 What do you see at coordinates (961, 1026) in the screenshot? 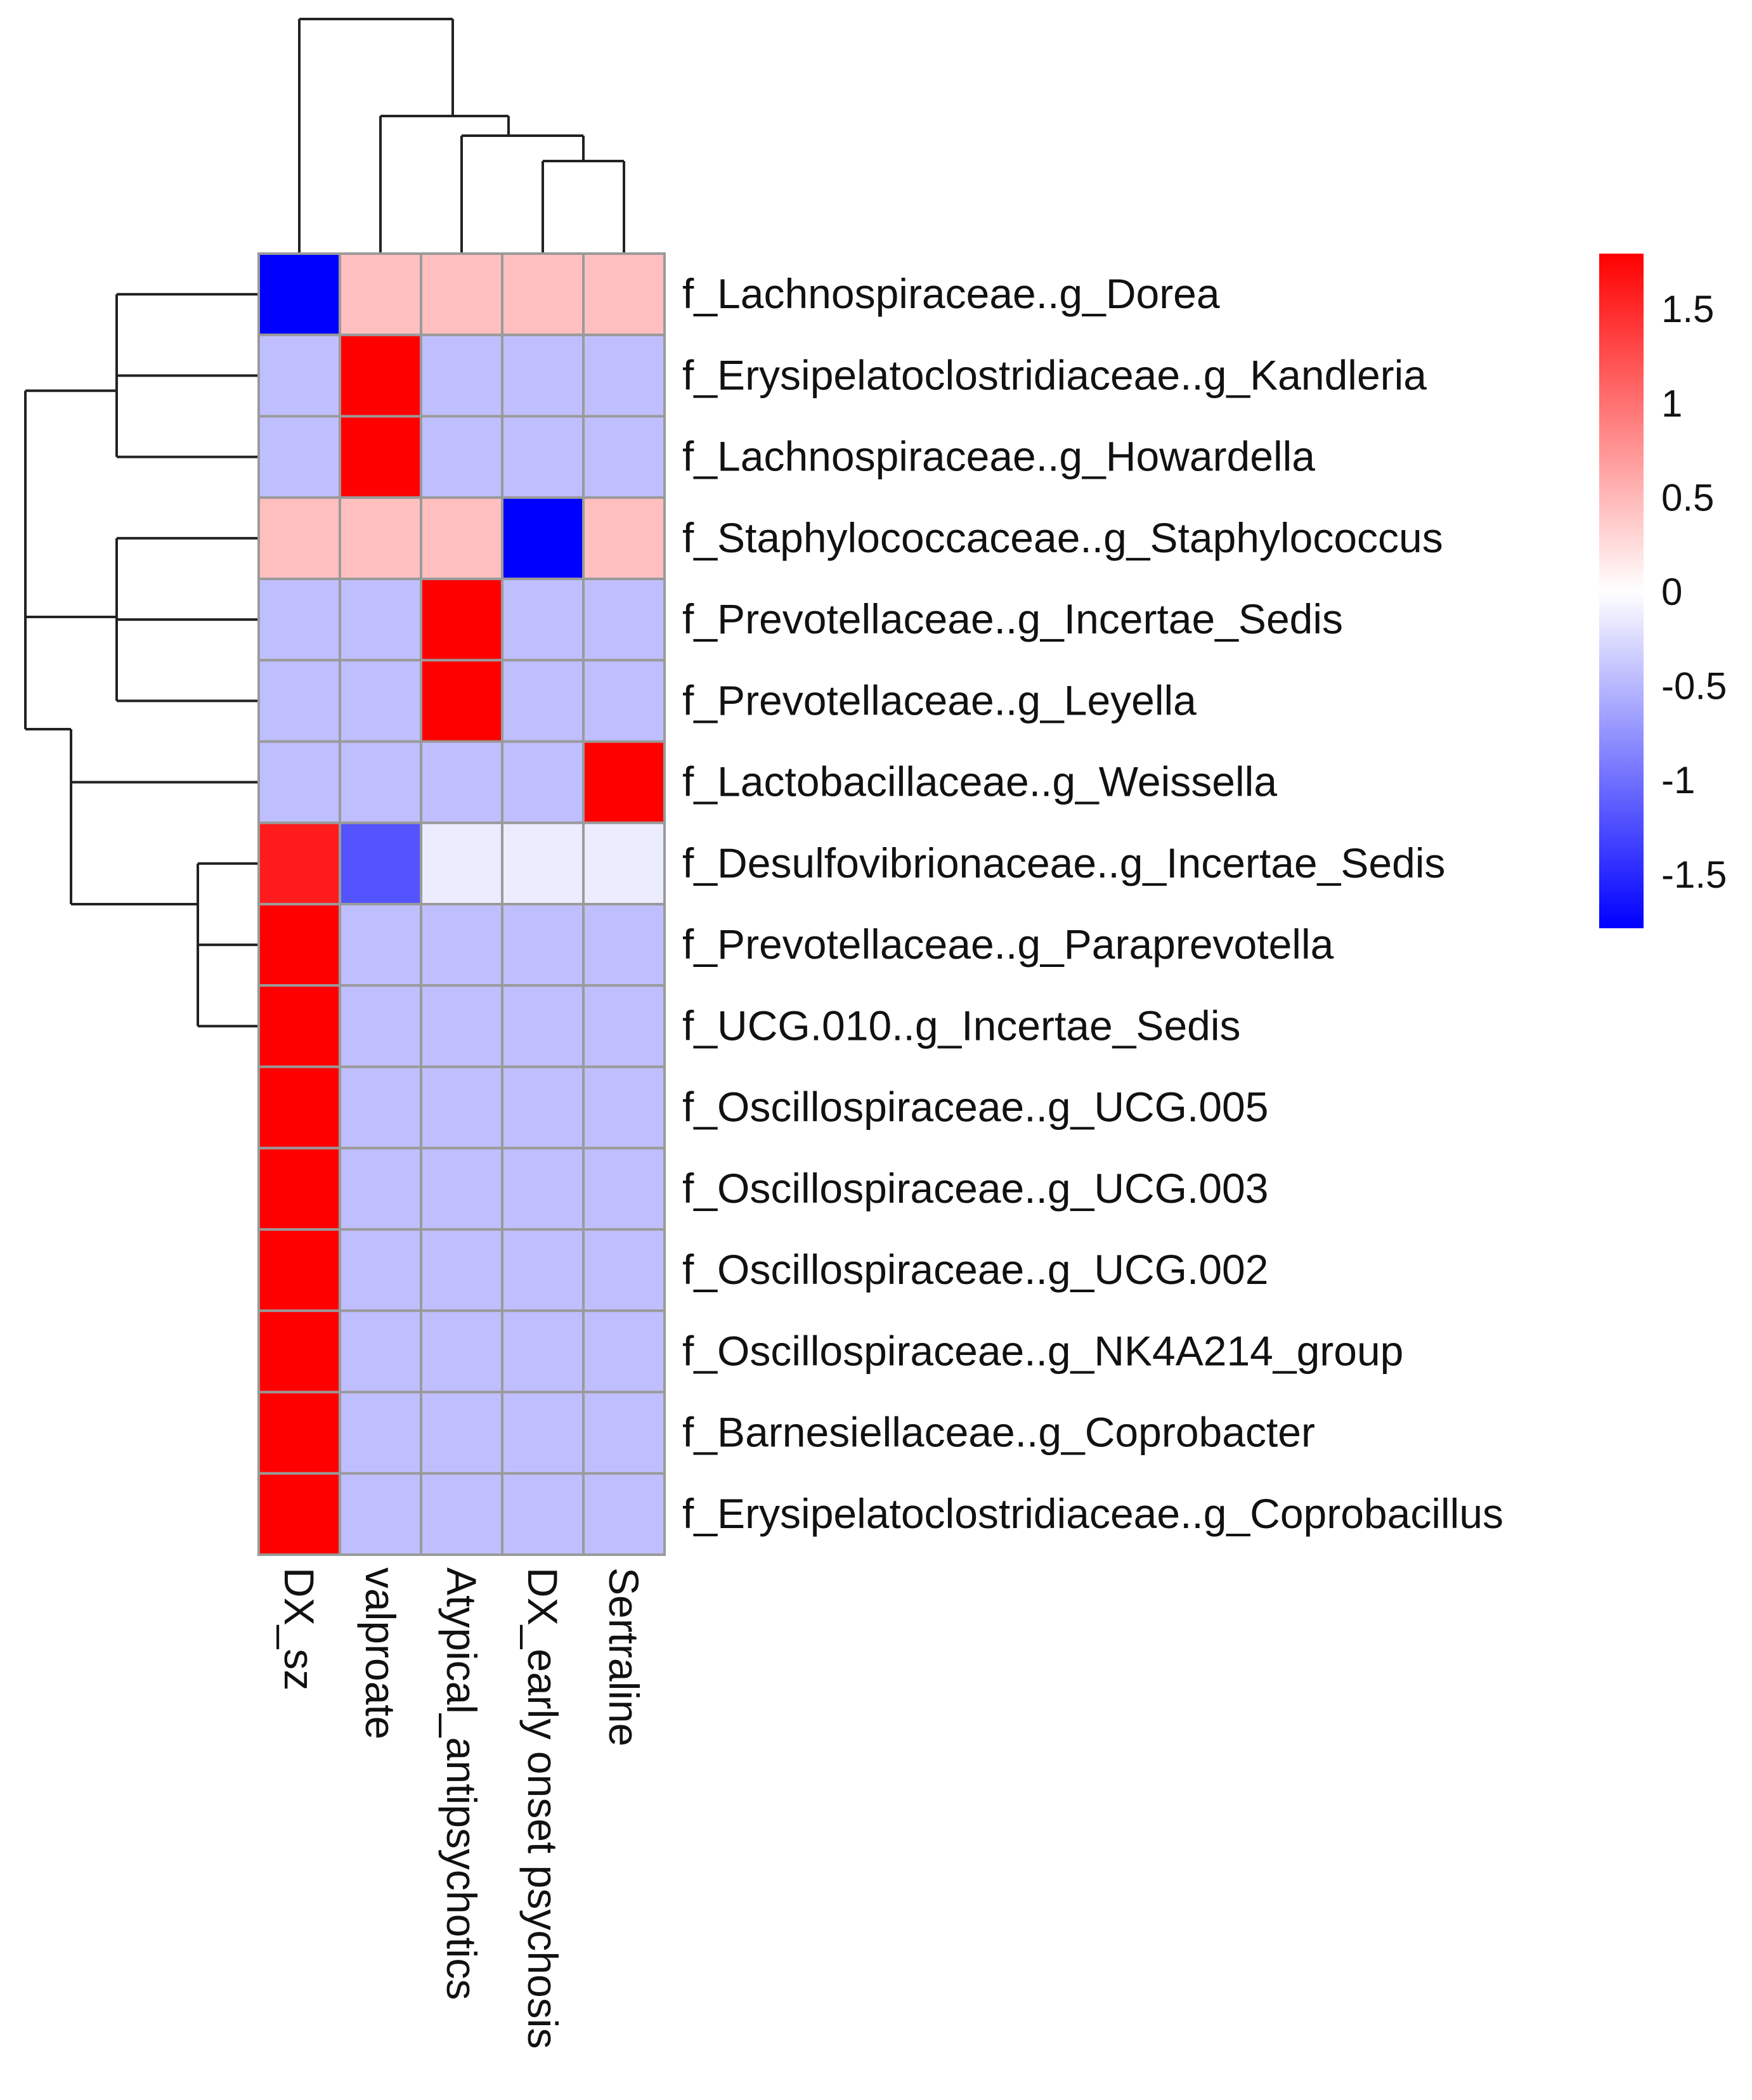
I see `row-label: f_UCG.010..g_Incertae_Sedis` at bounding box center [961, 1026].